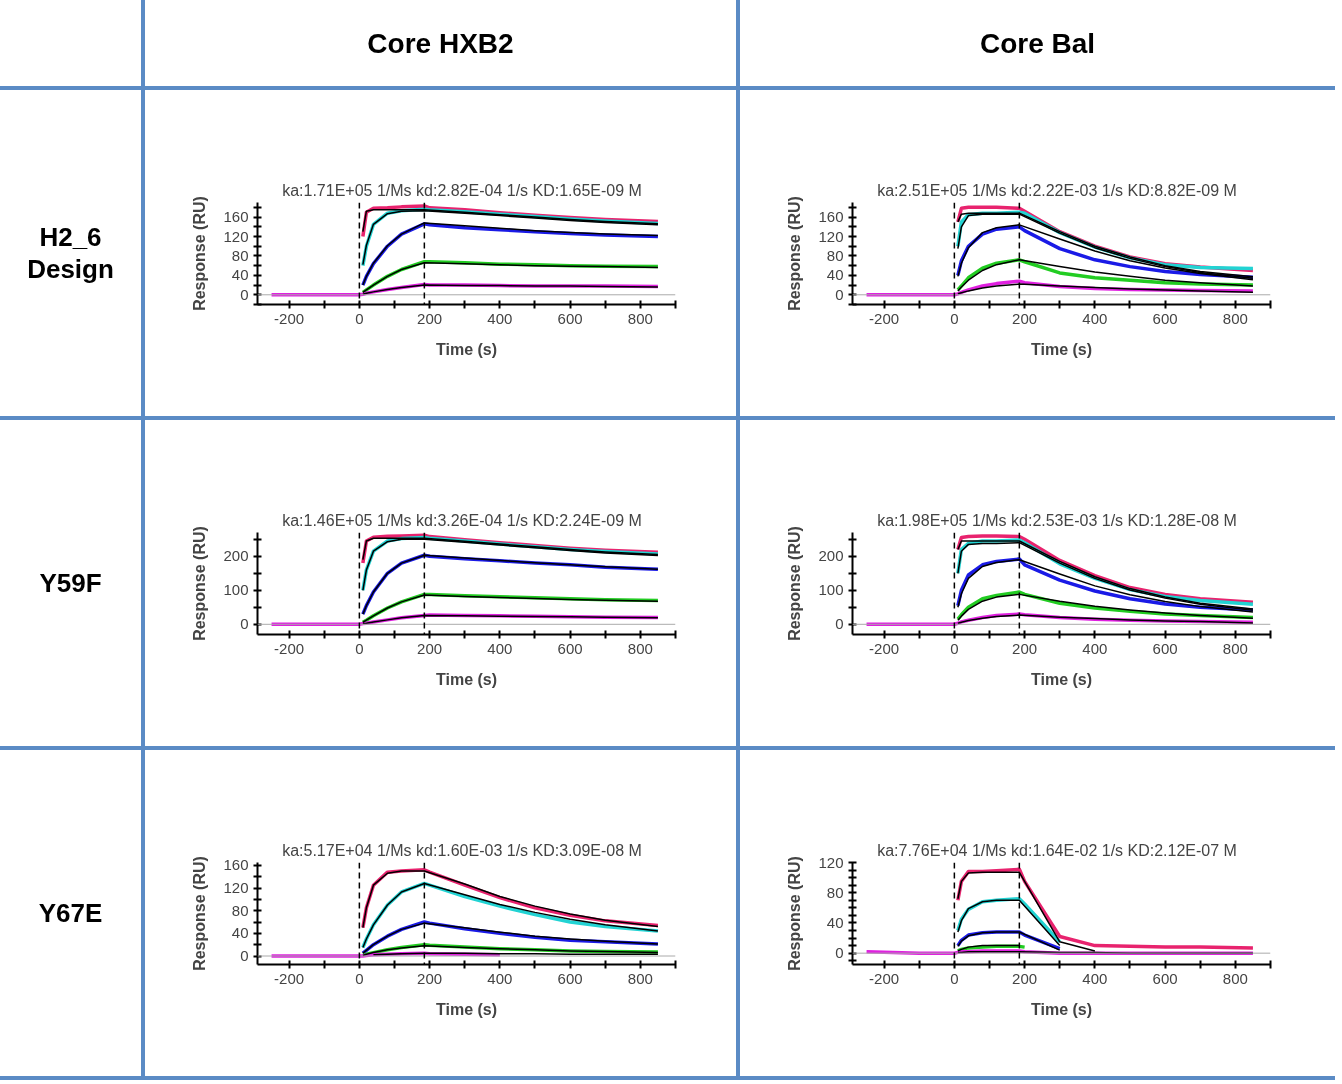 The width and height of the screenshot is (1342, 1084). I want to click on chart-title: ka:1.98E+05 1/Ms kd:2.53E-03 1/s KD:1.28E-08 M, so click(1057, 520).